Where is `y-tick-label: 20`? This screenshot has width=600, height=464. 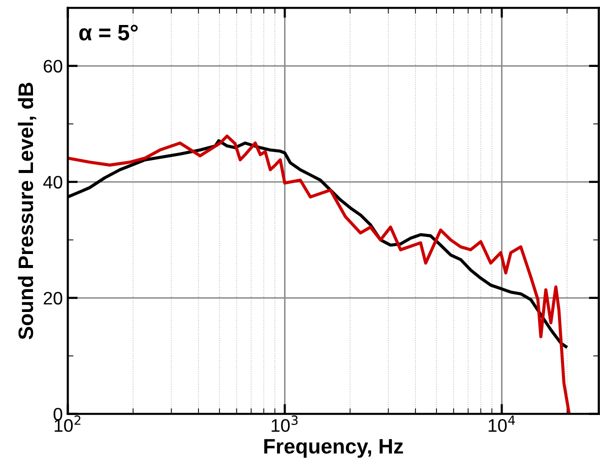 y-tick-label: 20 is located at coordinates (53, 298).